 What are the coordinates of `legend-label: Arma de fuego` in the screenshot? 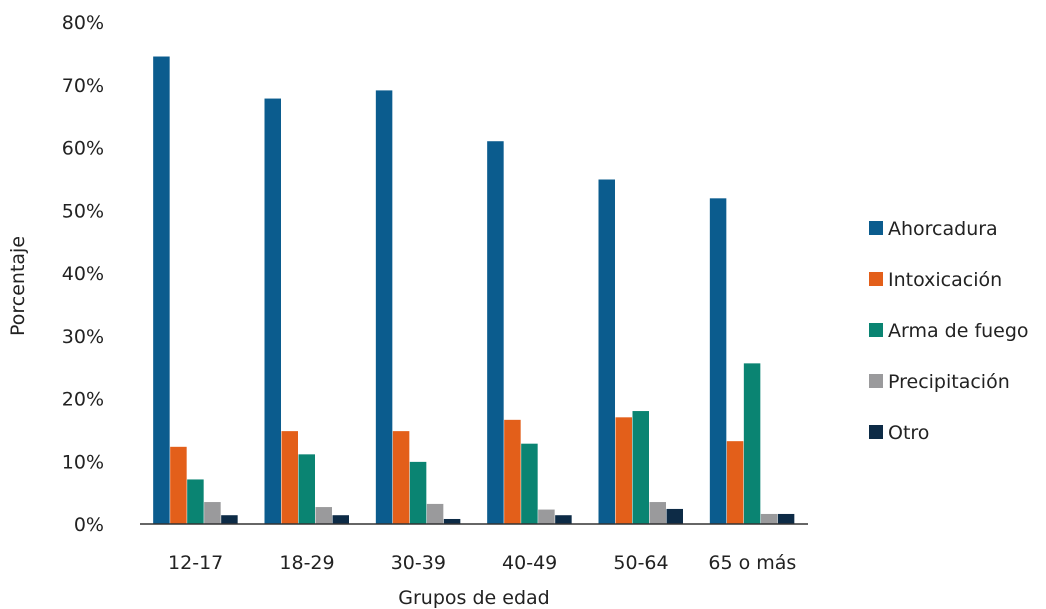 It's located at (958, 331).